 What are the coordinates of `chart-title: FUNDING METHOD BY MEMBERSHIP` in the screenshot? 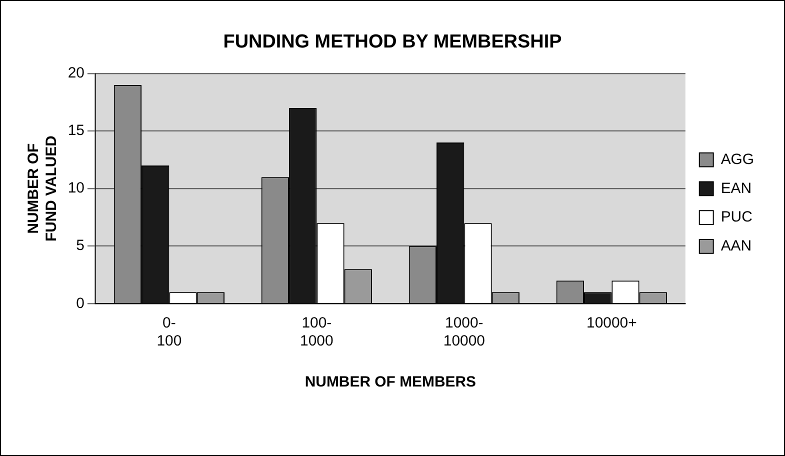 It's located at (392, 41).